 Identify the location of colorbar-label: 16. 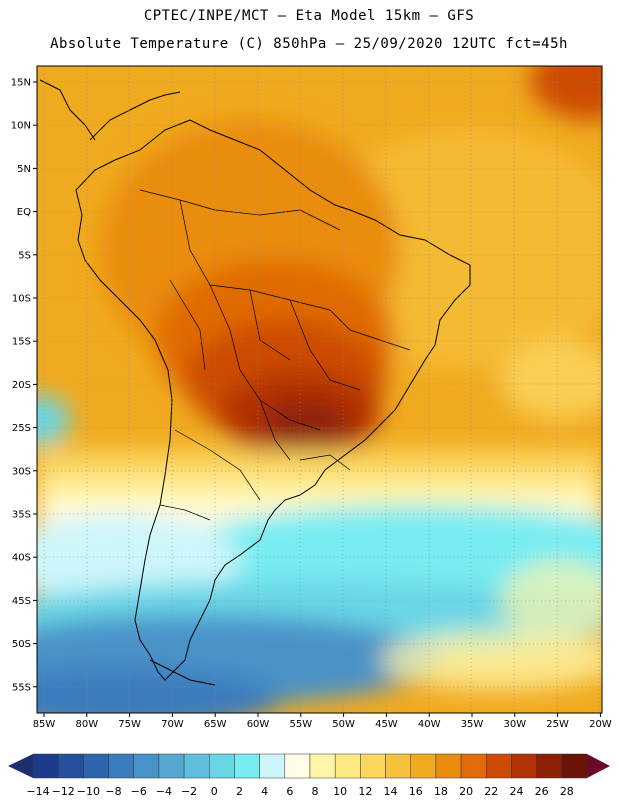
(416, 791).